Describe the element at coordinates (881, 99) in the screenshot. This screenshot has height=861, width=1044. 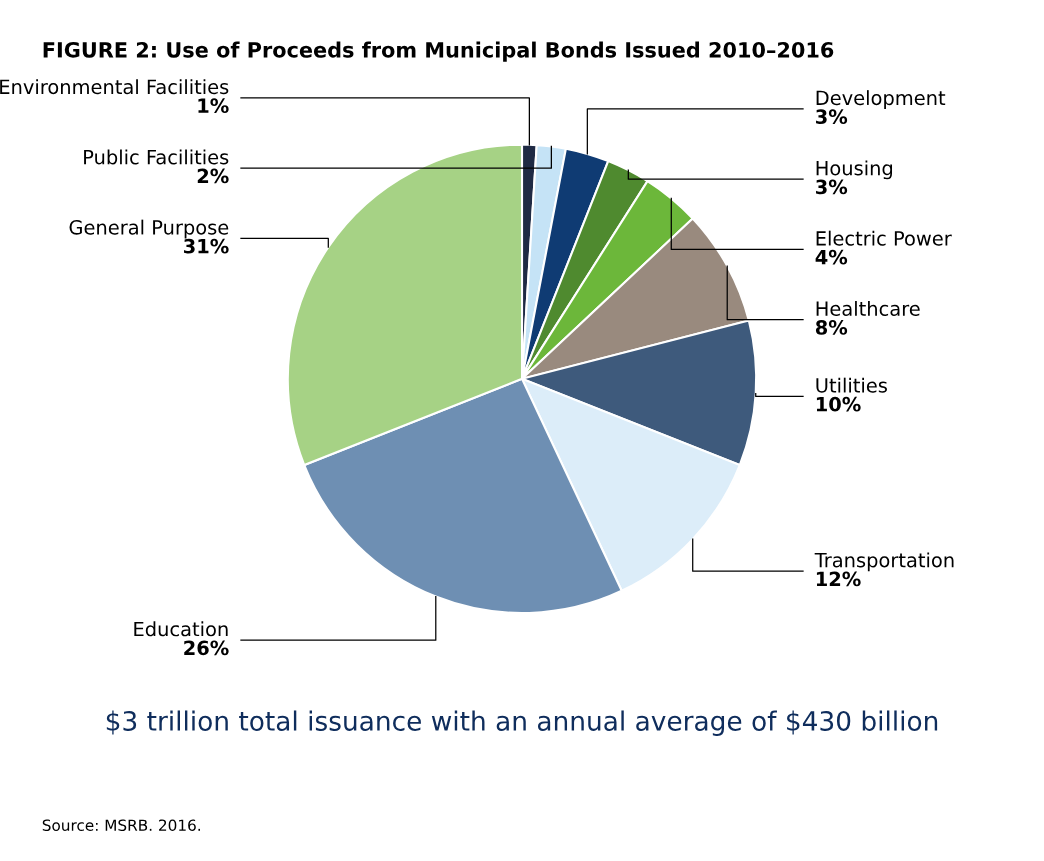
I see `slice-label: Development` at that location.